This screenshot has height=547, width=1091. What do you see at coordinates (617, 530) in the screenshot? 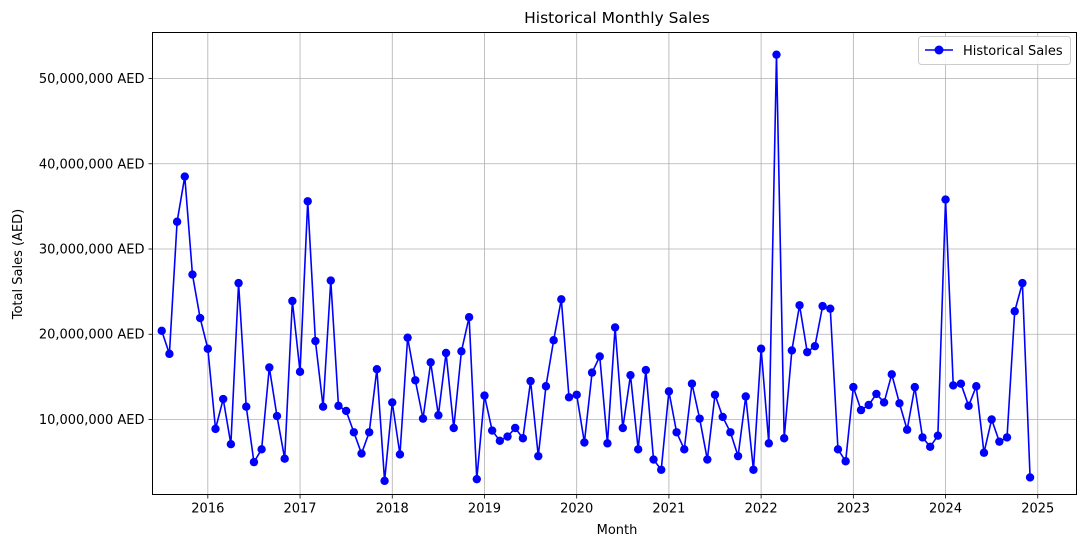
I see `x-axis-label: Month` at bounding box center [617, 530].